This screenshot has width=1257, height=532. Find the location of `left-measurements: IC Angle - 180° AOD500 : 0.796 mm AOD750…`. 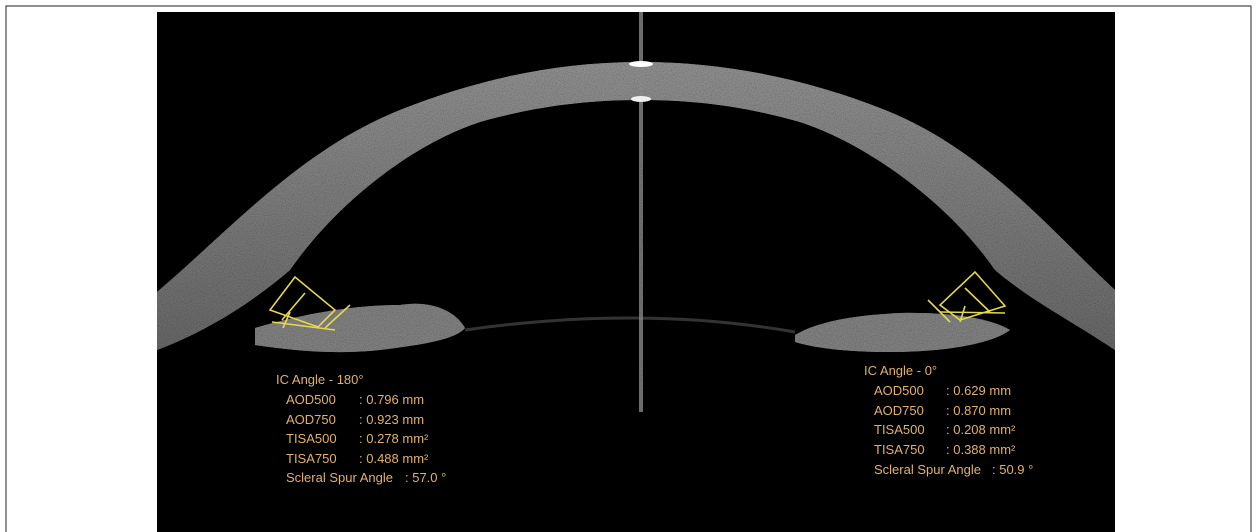

left-measurements: IC Angle - 180° AOD500 : 0.796 mm AOD750… is located at coordinates (361, 428).